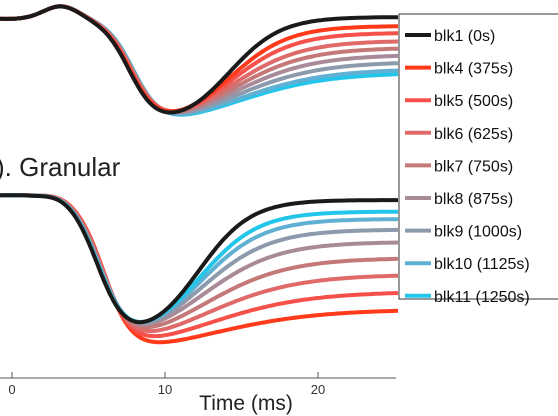 This screenshot has width=558, height=416. I want to click on x-axis: 0 10 20 Time (ms), so click(198, 393).